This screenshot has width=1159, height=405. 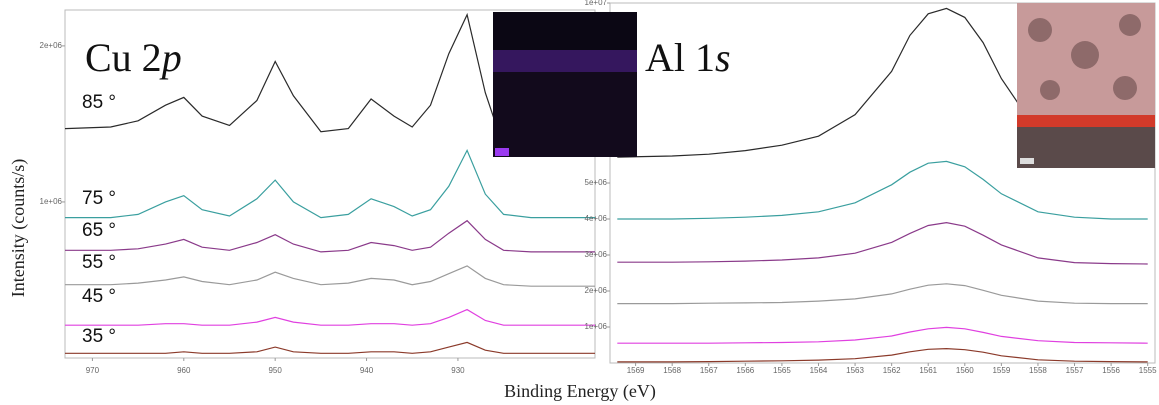 I want to click on panel-title: Cu 2p, so click(x=133, y=57).